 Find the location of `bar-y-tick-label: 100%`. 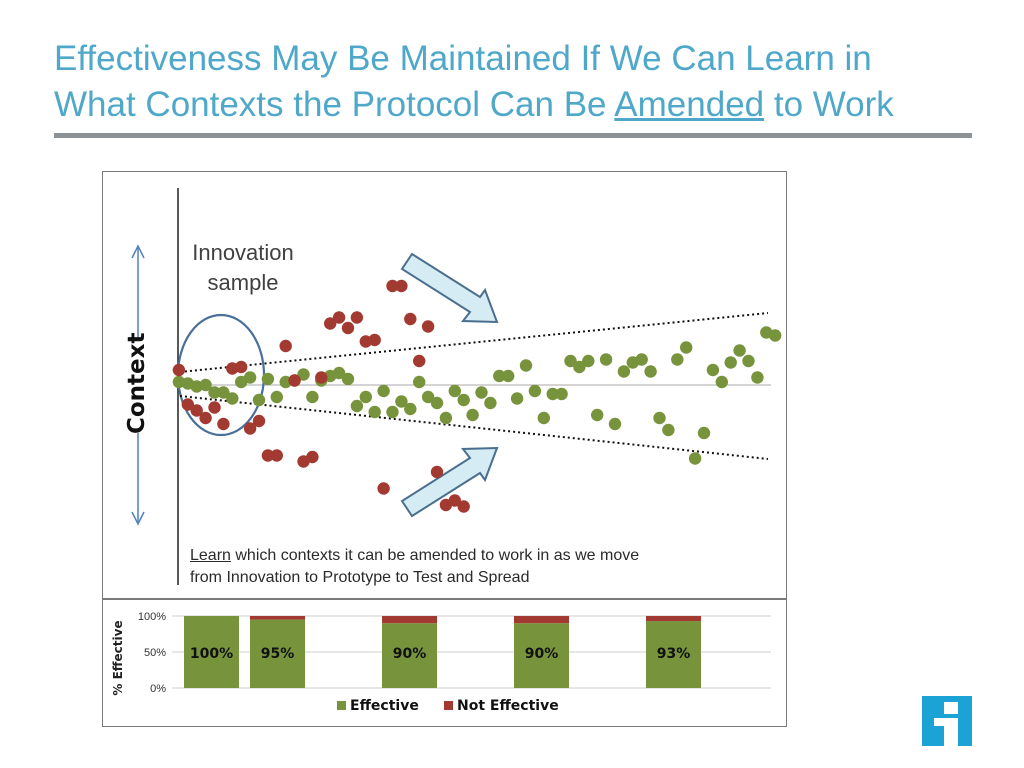

bar-y-tick-label: 100% is located at coordinates (152, 617).